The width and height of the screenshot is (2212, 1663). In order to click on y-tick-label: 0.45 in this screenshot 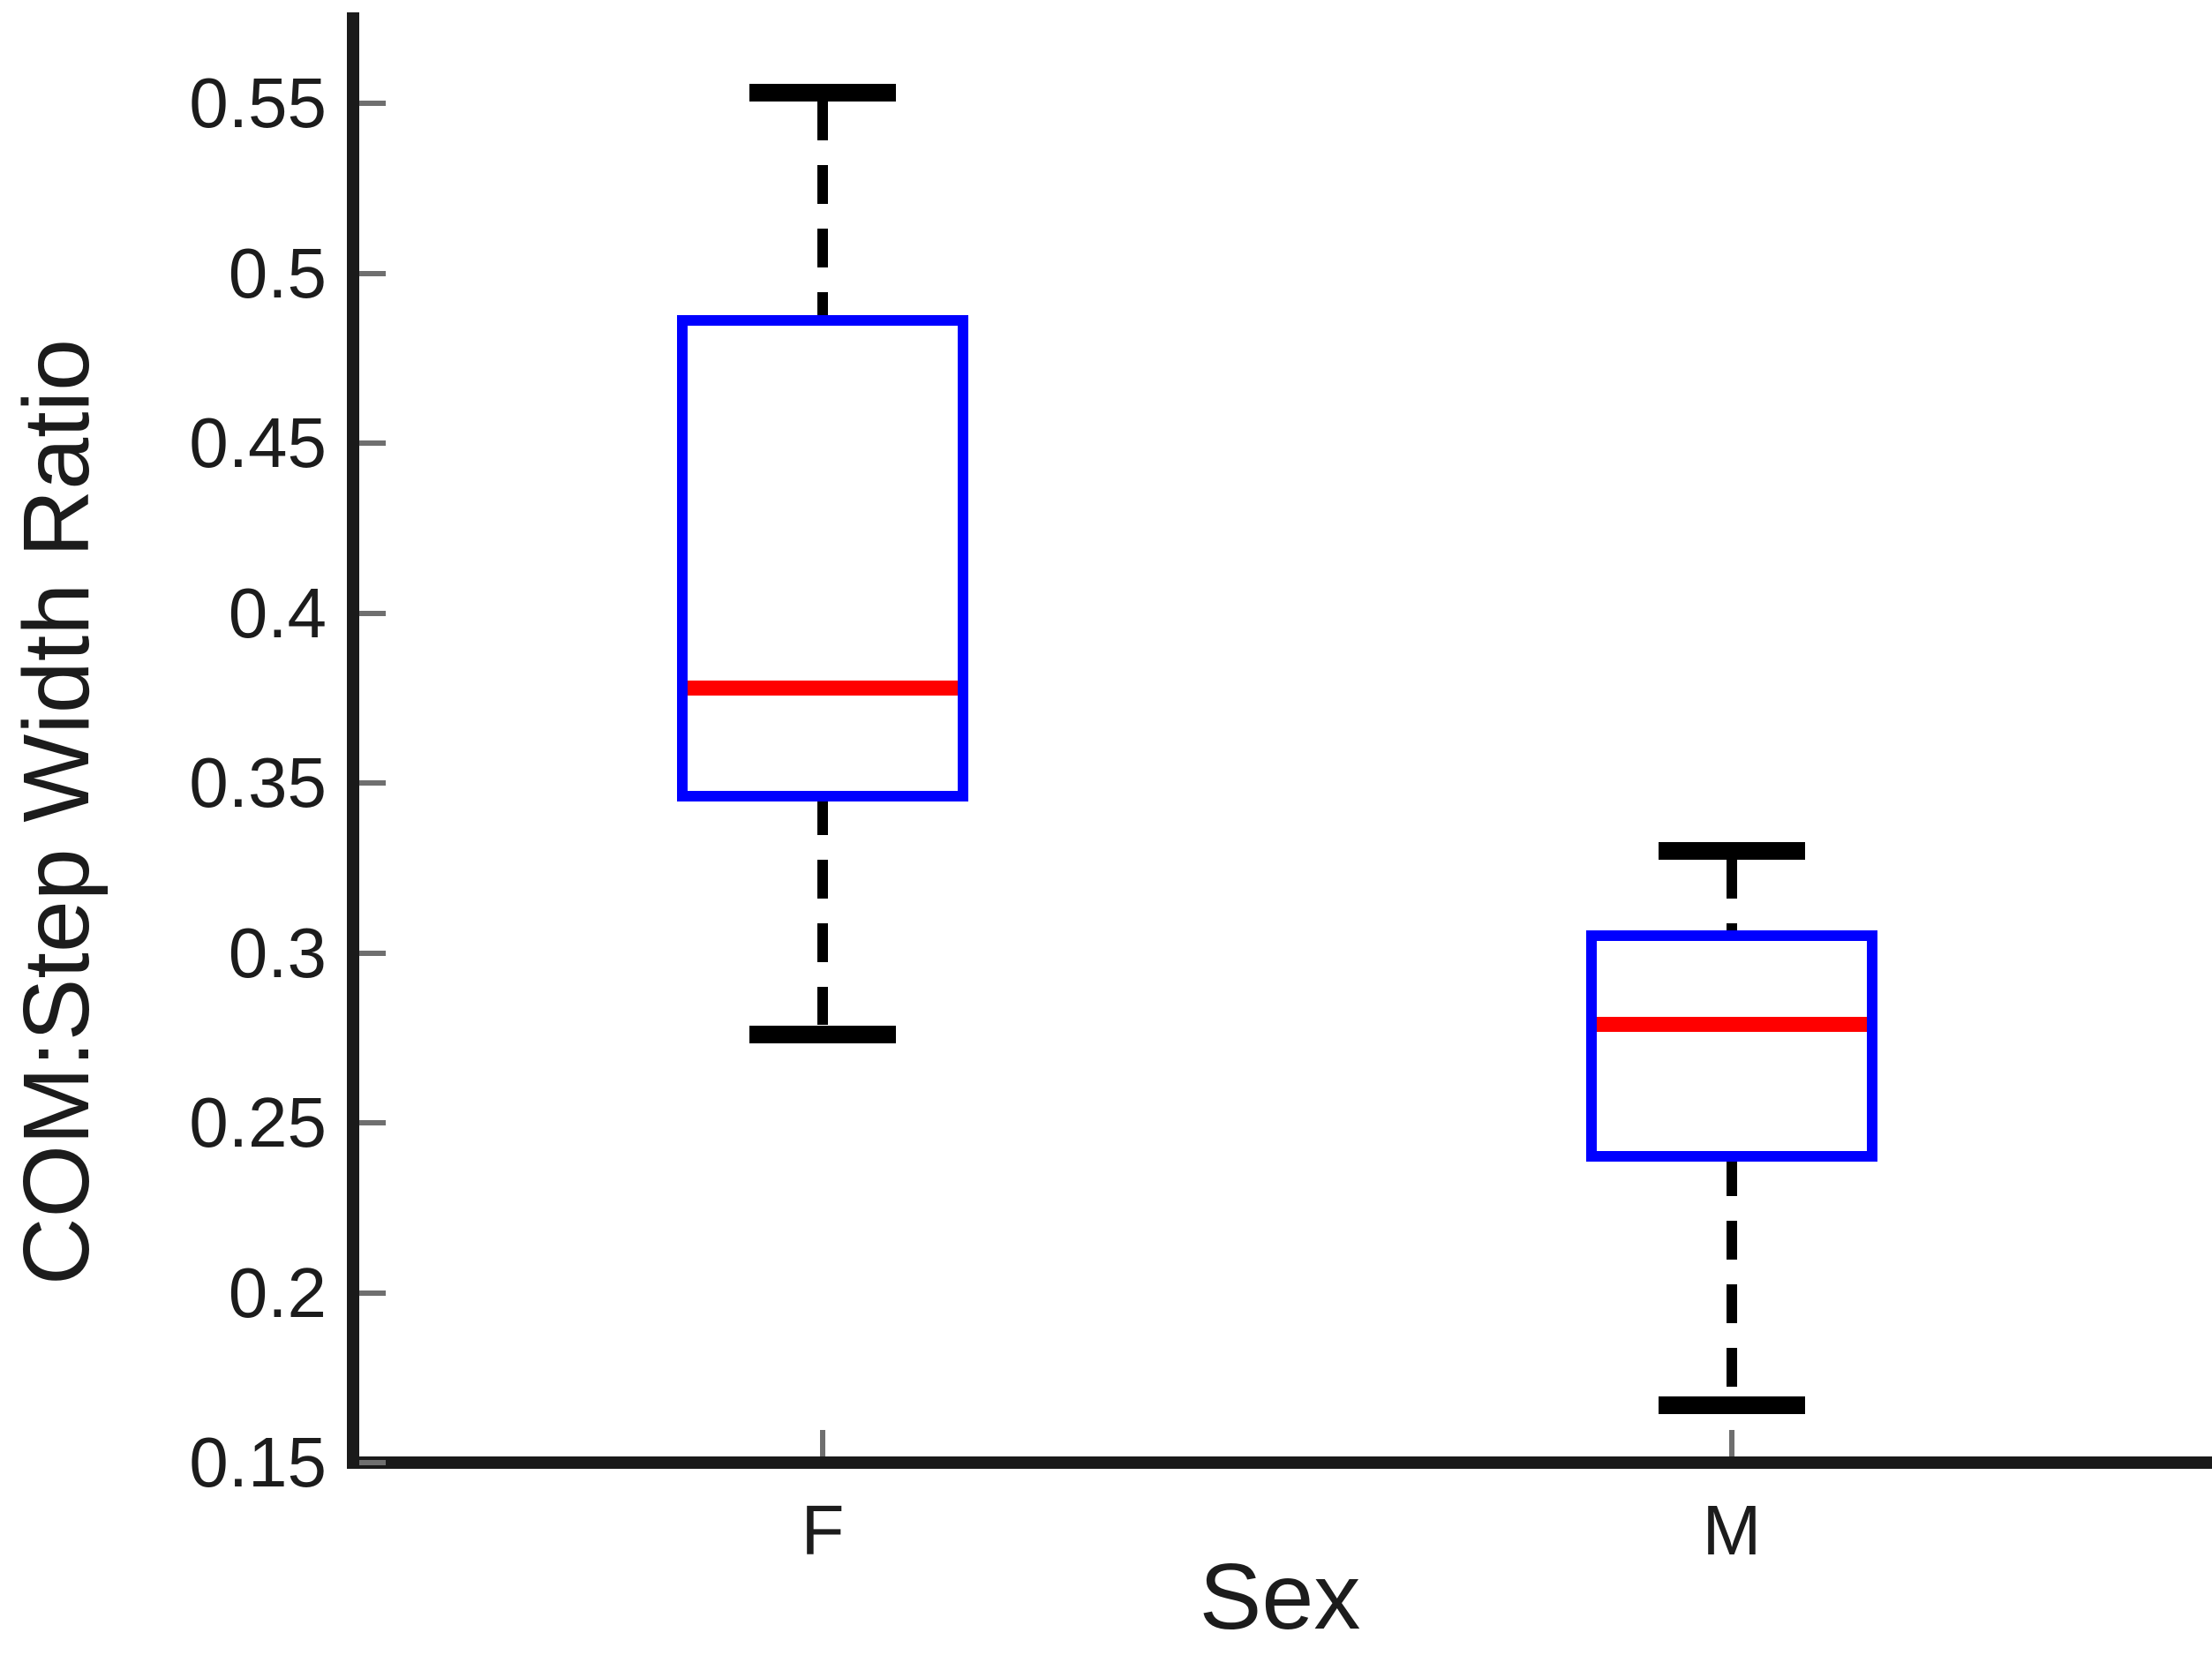, I will do `click(258, 442)`.